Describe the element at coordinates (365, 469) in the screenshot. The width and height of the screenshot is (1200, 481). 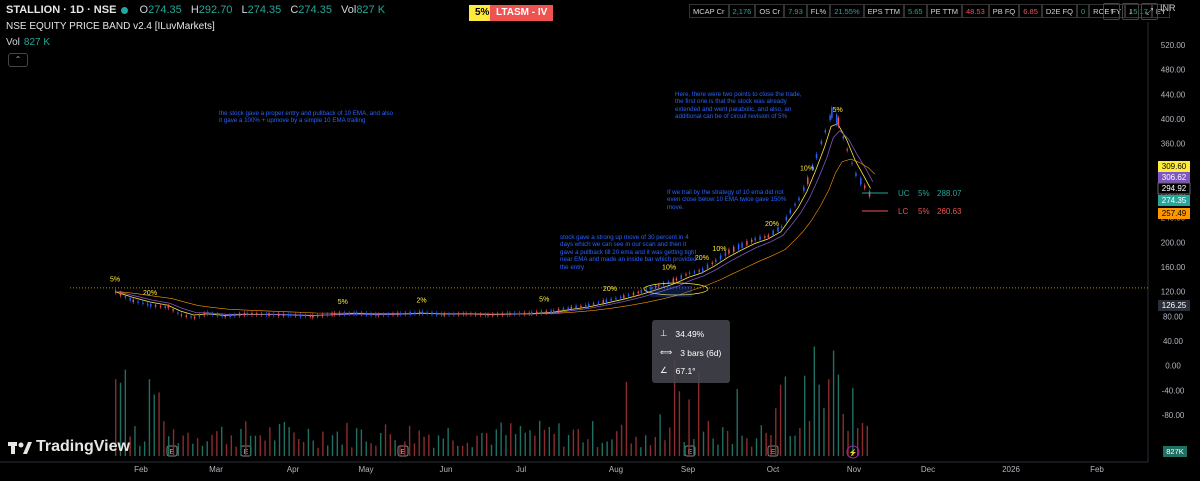
I see `x-tick-label: May` at that location.